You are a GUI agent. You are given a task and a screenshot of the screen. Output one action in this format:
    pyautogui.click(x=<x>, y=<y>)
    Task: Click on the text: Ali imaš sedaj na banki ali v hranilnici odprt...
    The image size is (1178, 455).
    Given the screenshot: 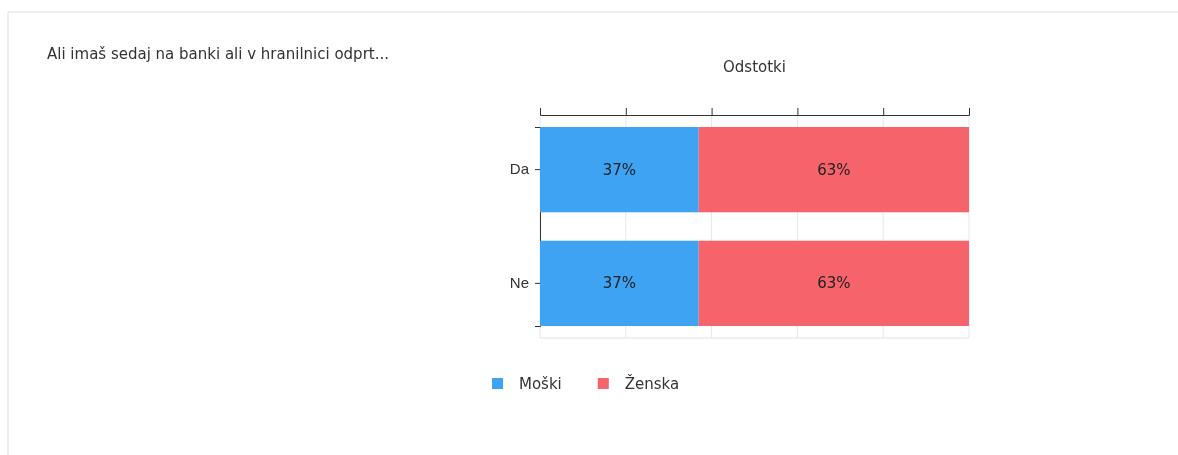 What is the action you would take?
    pyautogui.click(x=218, y=54)
    